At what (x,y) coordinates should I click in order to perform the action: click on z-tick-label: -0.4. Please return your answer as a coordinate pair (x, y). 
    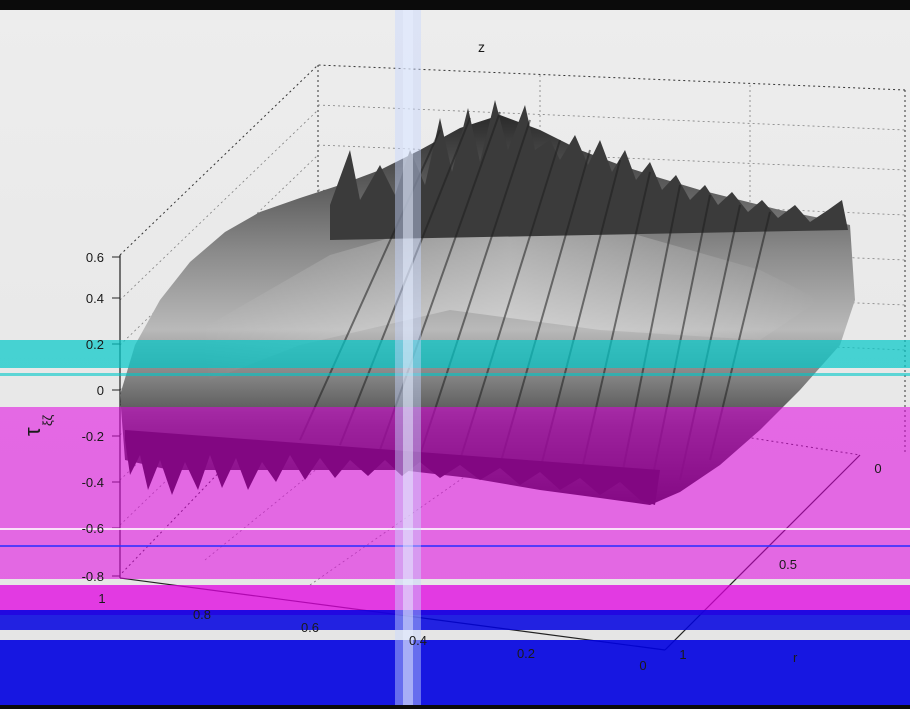
    Looking at the image, I should click on (93, 482).